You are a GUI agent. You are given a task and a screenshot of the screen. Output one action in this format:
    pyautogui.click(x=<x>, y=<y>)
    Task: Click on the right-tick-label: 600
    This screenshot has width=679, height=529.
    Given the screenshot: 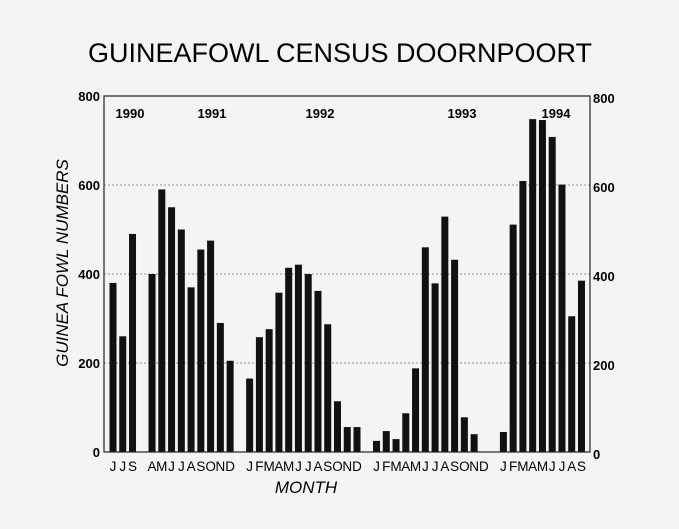 What is the action you would take?
    pyautogui.click(x=604, y=187)
    